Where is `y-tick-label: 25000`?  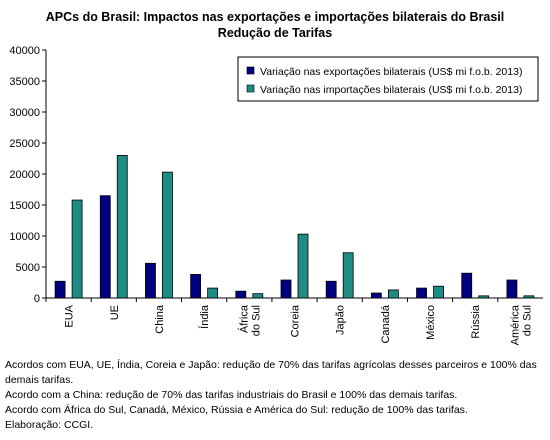
y-tick-label: 25000 is located at coordinates (24, 144).